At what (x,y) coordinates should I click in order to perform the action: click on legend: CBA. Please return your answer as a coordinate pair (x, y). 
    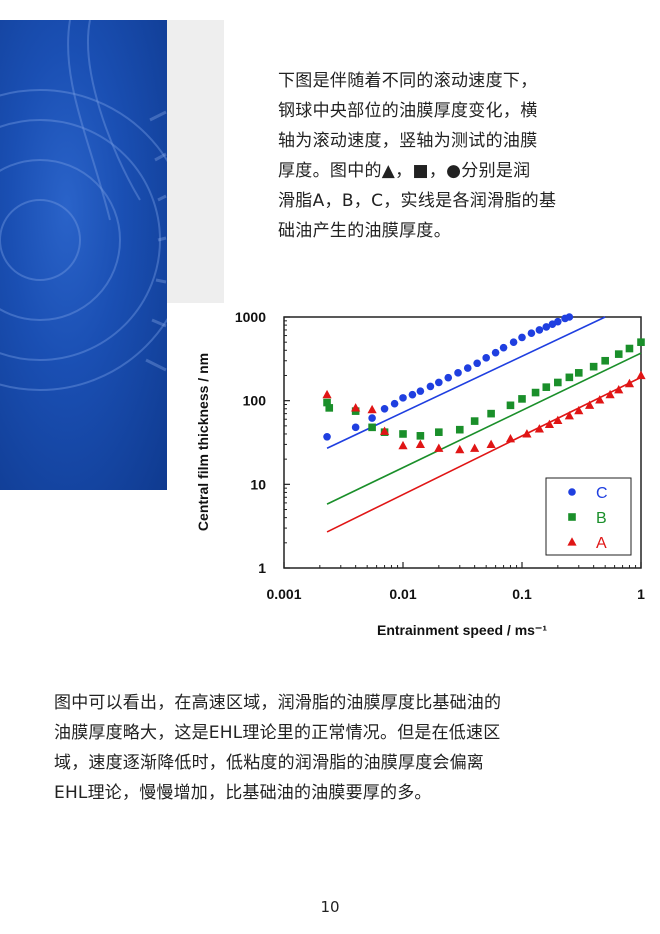
    Looking at the image, I should click on (588, 516).